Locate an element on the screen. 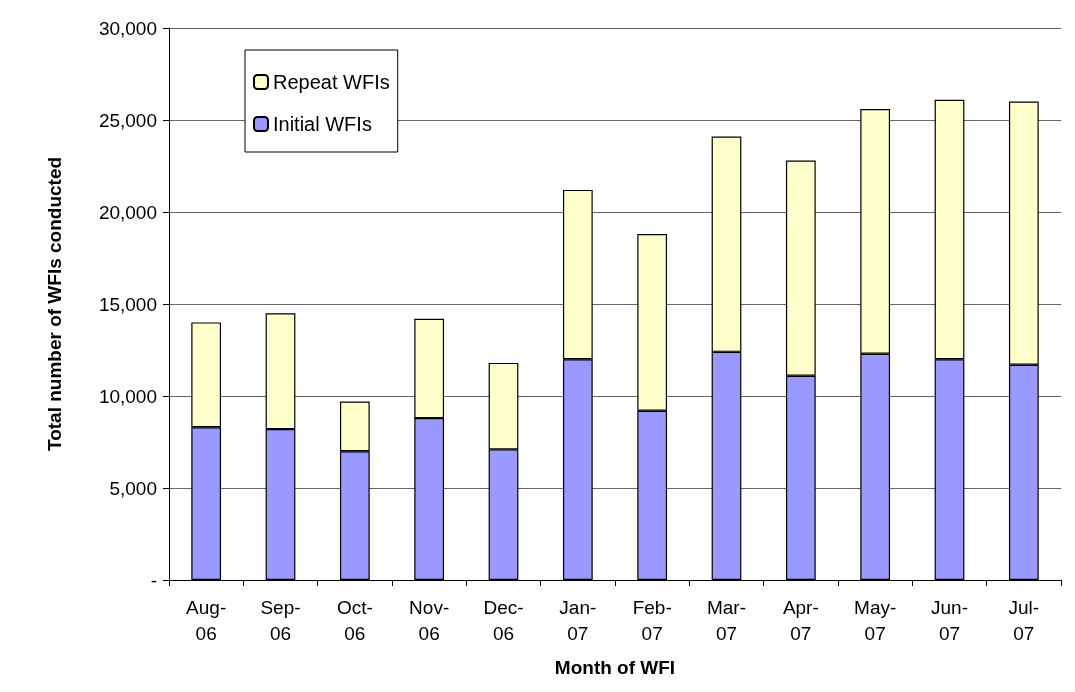  x-tick-label: Sep-06 is located at coordinates (280, 620).